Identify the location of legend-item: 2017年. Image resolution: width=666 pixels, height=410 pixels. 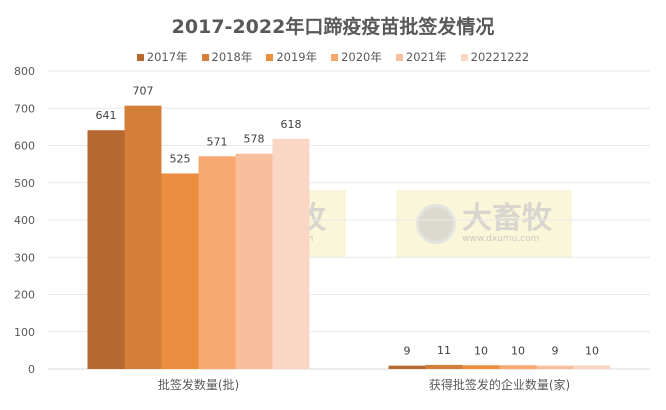
(162, 57).